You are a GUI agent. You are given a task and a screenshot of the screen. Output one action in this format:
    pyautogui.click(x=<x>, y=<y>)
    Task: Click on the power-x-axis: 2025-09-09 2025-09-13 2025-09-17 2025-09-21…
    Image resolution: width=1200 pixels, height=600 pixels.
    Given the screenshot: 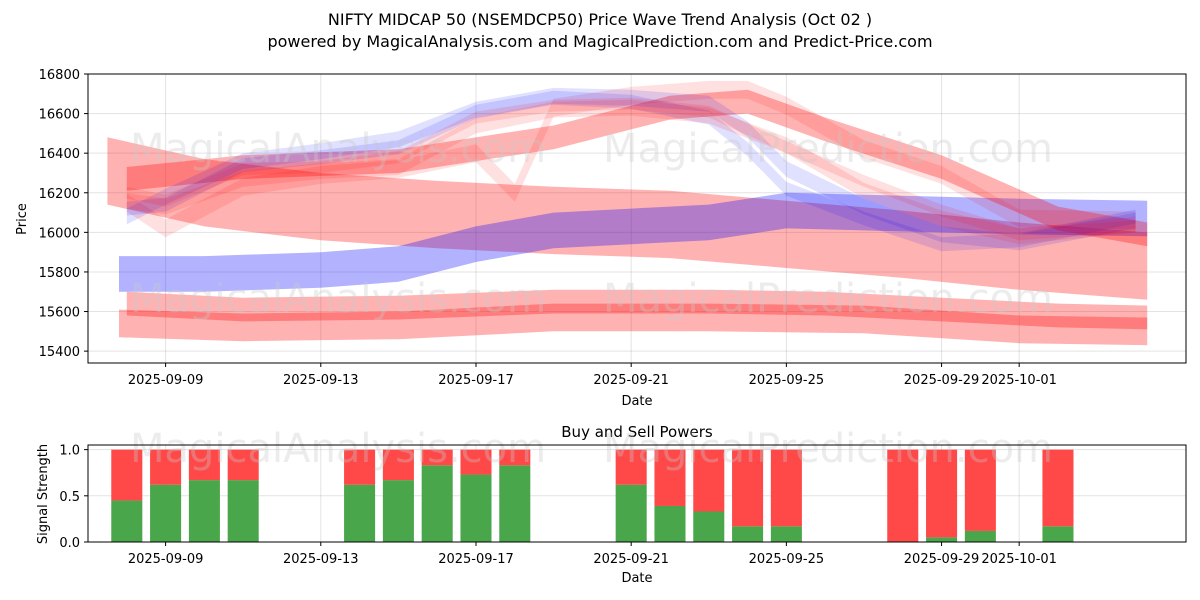 What is the action you would take?
    pyautogui.click(x=592, y=554)
    